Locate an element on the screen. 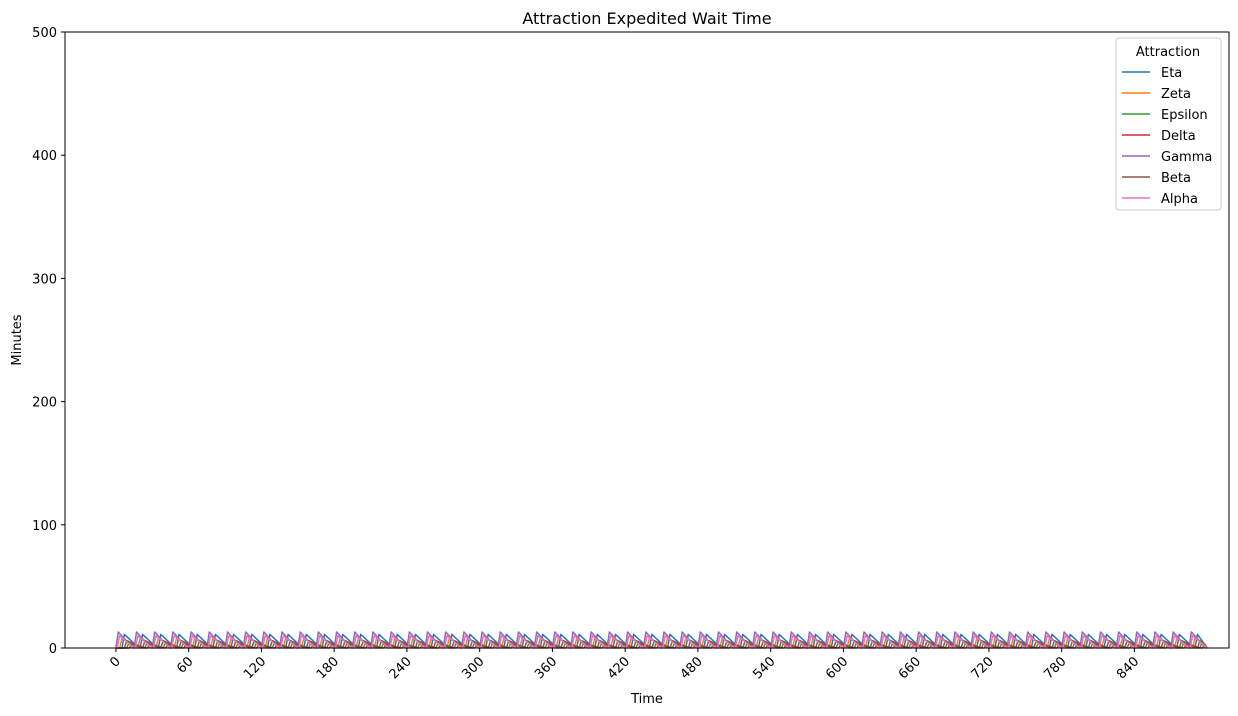 This screenshot has height=716, width=1238. y-tick-label: 400 is located at coordinates (44, 156).